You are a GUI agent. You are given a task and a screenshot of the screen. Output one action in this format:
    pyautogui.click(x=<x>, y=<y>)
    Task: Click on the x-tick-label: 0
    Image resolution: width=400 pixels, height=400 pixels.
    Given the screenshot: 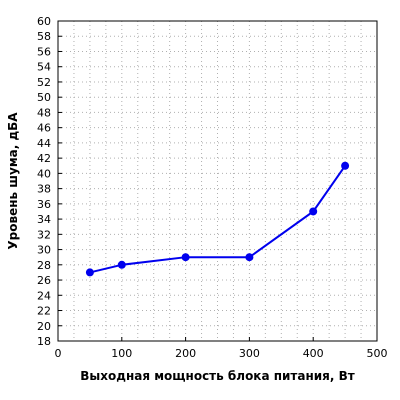 What is the action you would take?
    pyautogui.click(x=58, y=353)
    